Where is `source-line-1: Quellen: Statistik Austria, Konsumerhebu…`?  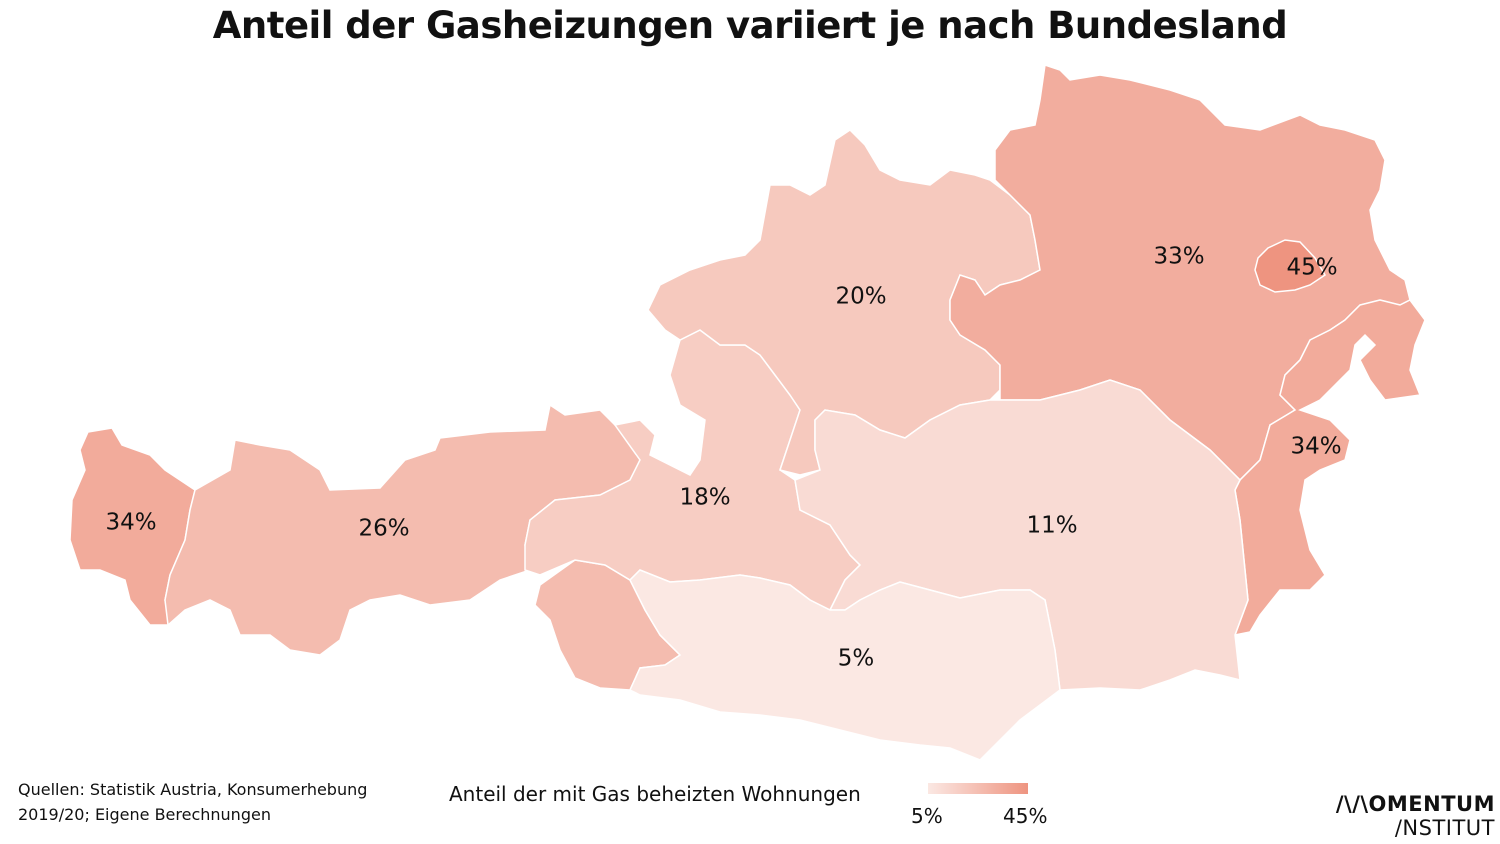
source-line-1: Quellen: Statistik Austria, Konsumerhebu… is located at coordinates (193, 789).